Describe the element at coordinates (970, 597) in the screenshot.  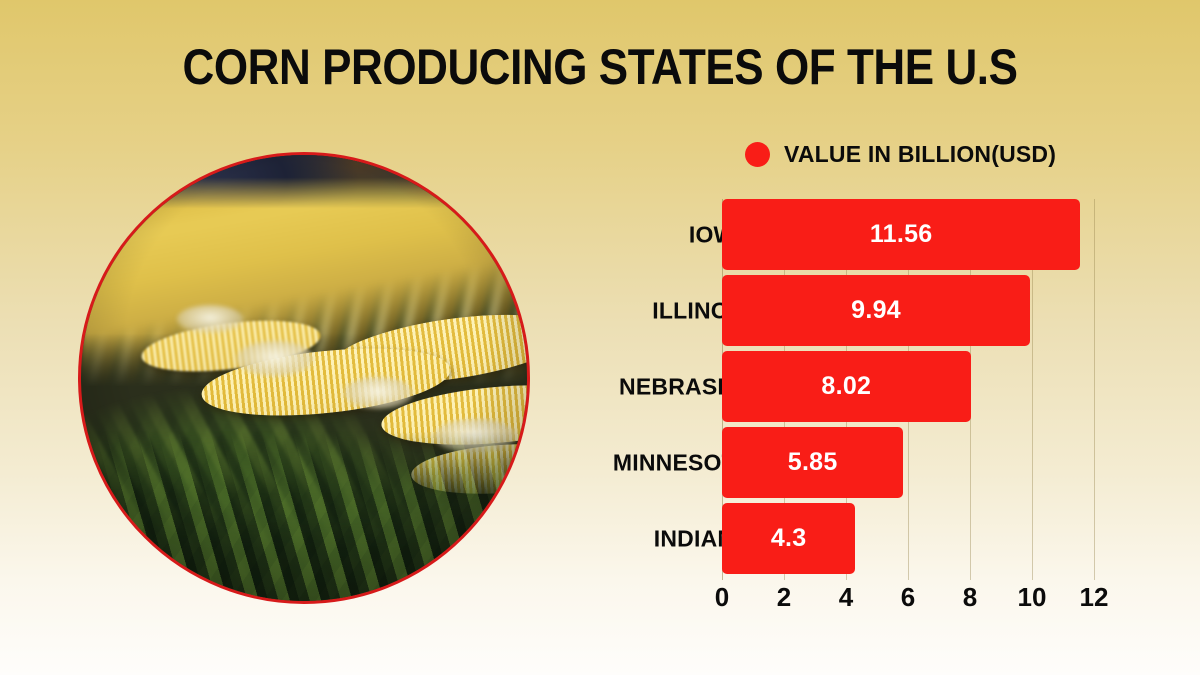
I see `x-tick-label: 8` at that location.